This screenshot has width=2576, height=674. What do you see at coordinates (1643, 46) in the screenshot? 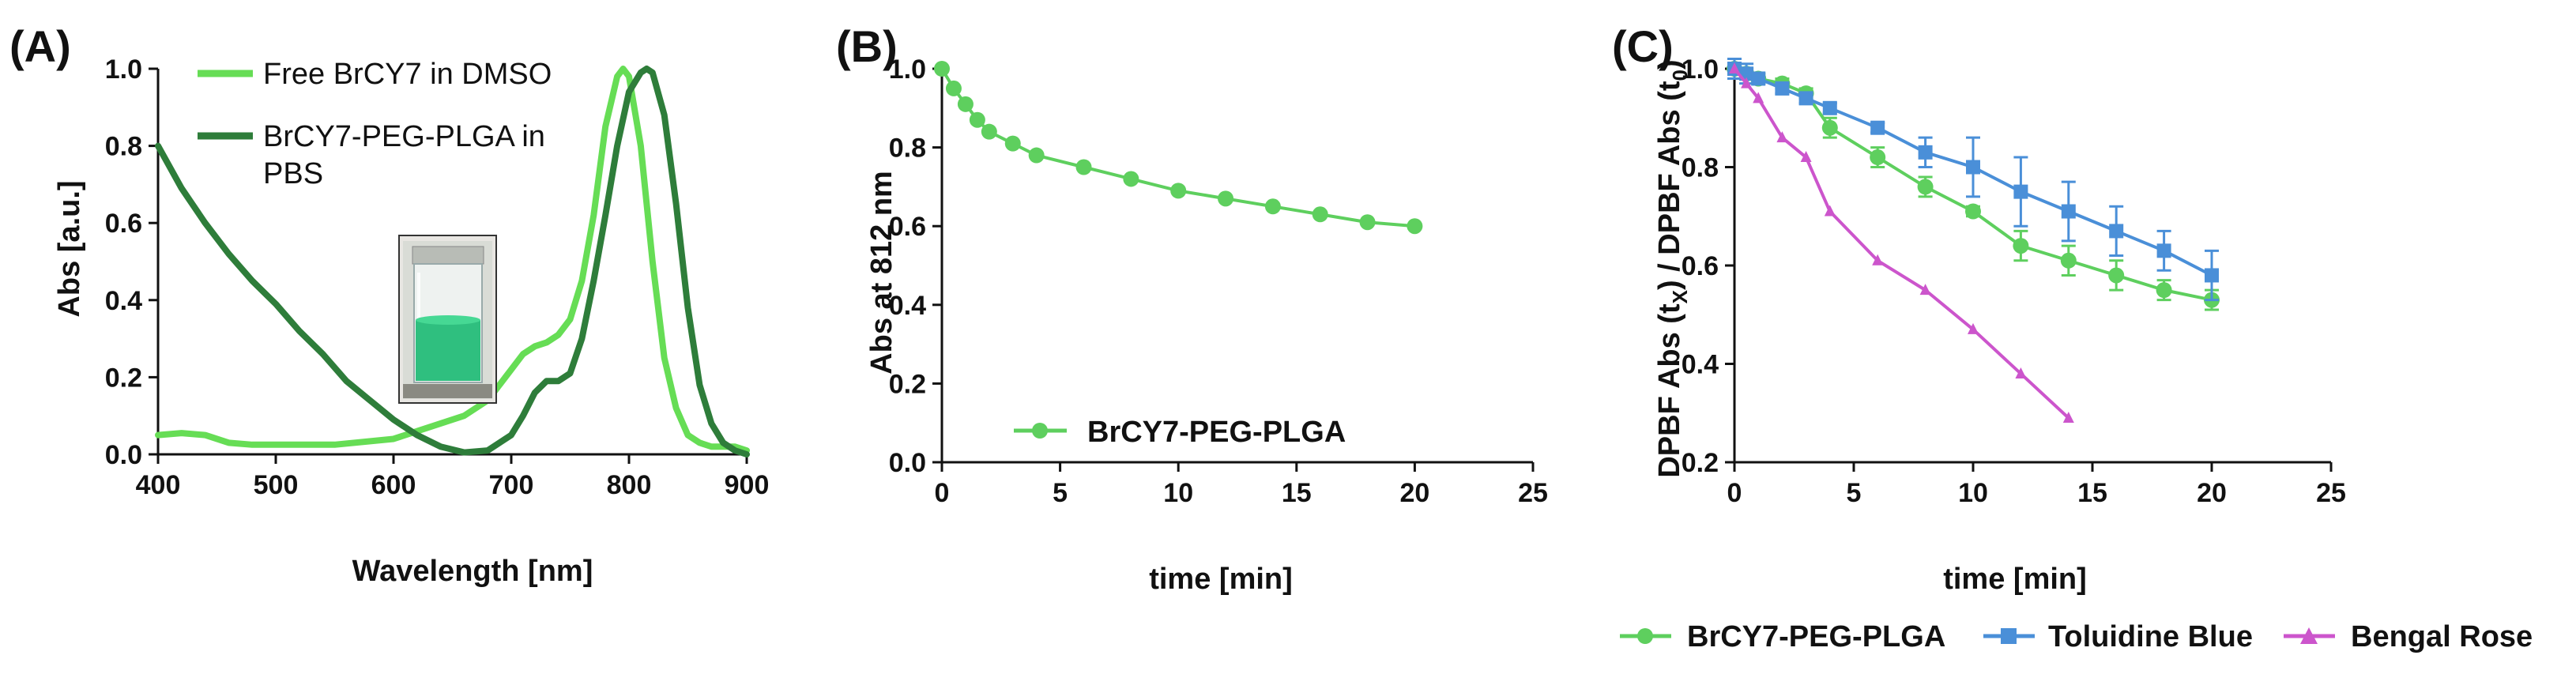
I see `panel-c-label: (C)` at bounding box center [1643, 46].